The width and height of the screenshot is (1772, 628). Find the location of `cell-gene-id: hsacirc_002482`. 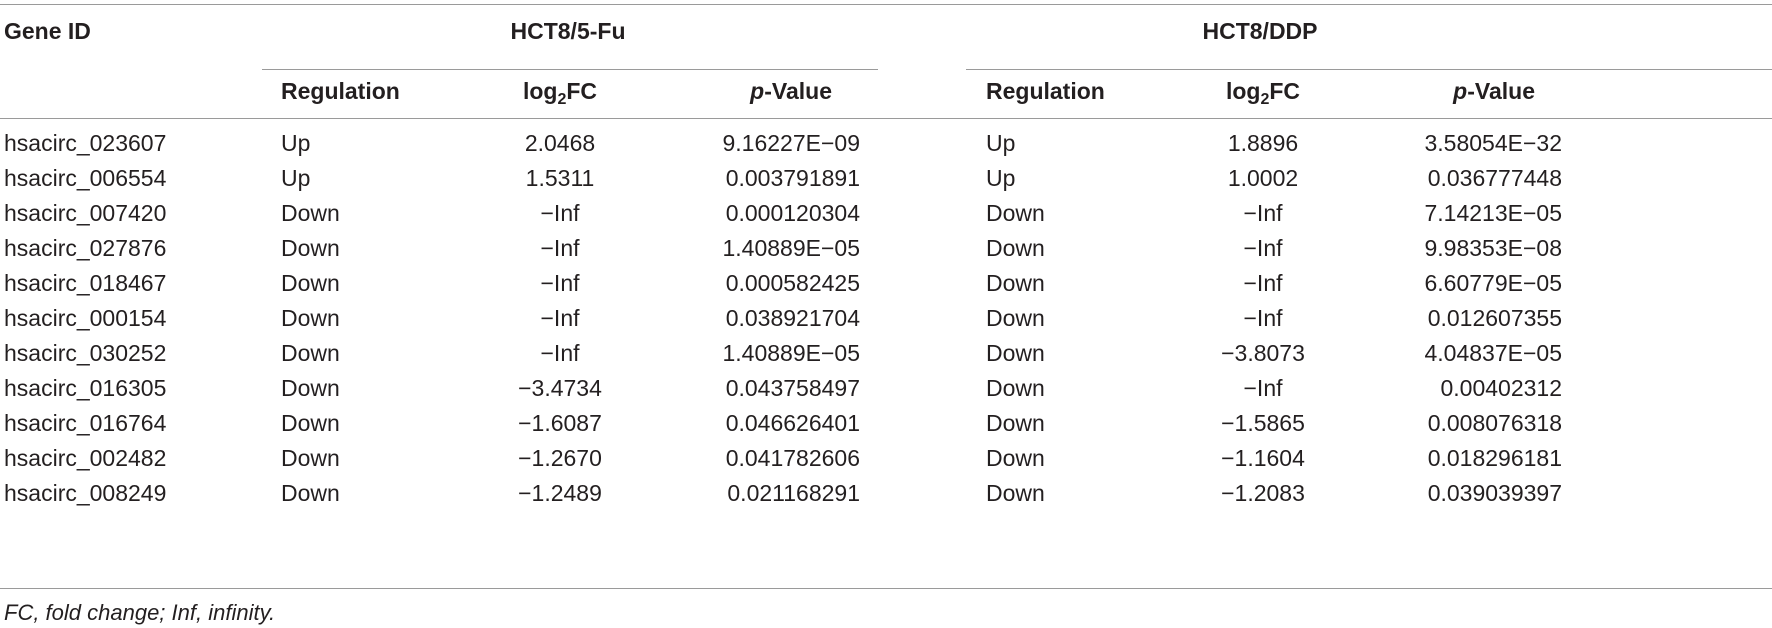

cell-gene-id: hsacirc_002482 is located at coordinates (85, 458).